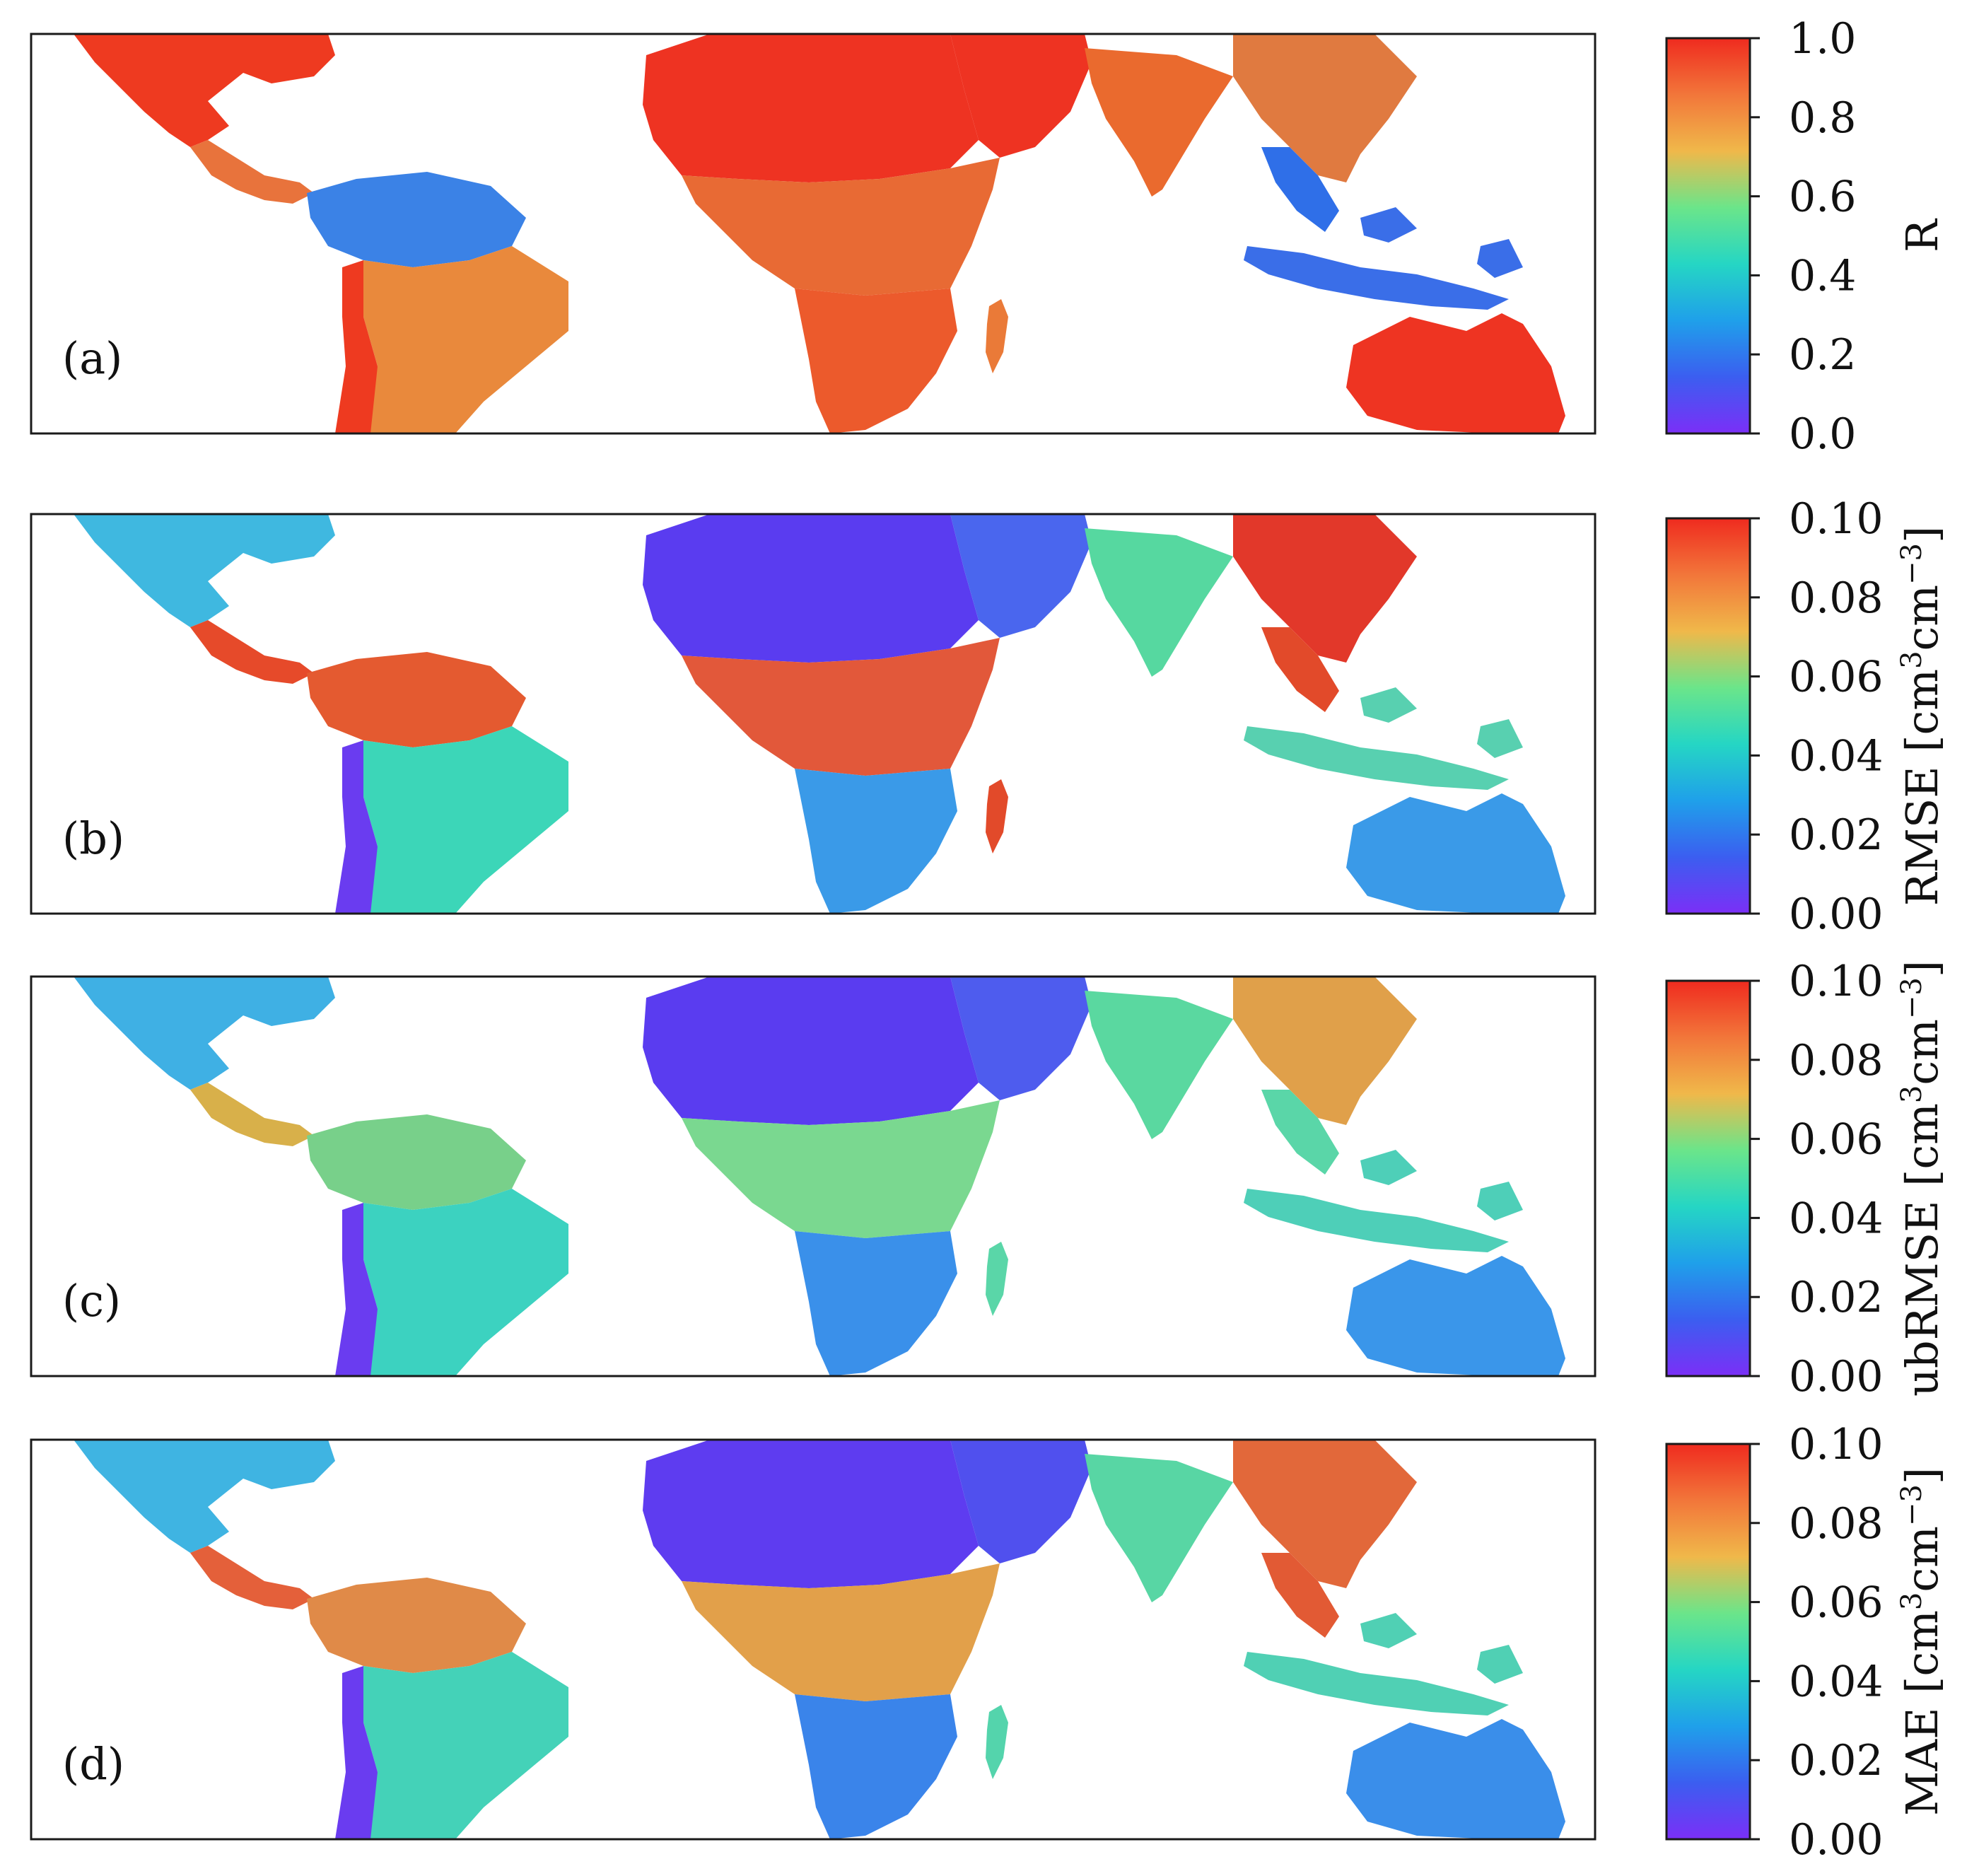 The image size is (1979, 1876). What do you see at coordinates (1823, 434) in the screenshot?
I see `colorbar-tick-label: 0.0` at bounding box center [1823, 434].